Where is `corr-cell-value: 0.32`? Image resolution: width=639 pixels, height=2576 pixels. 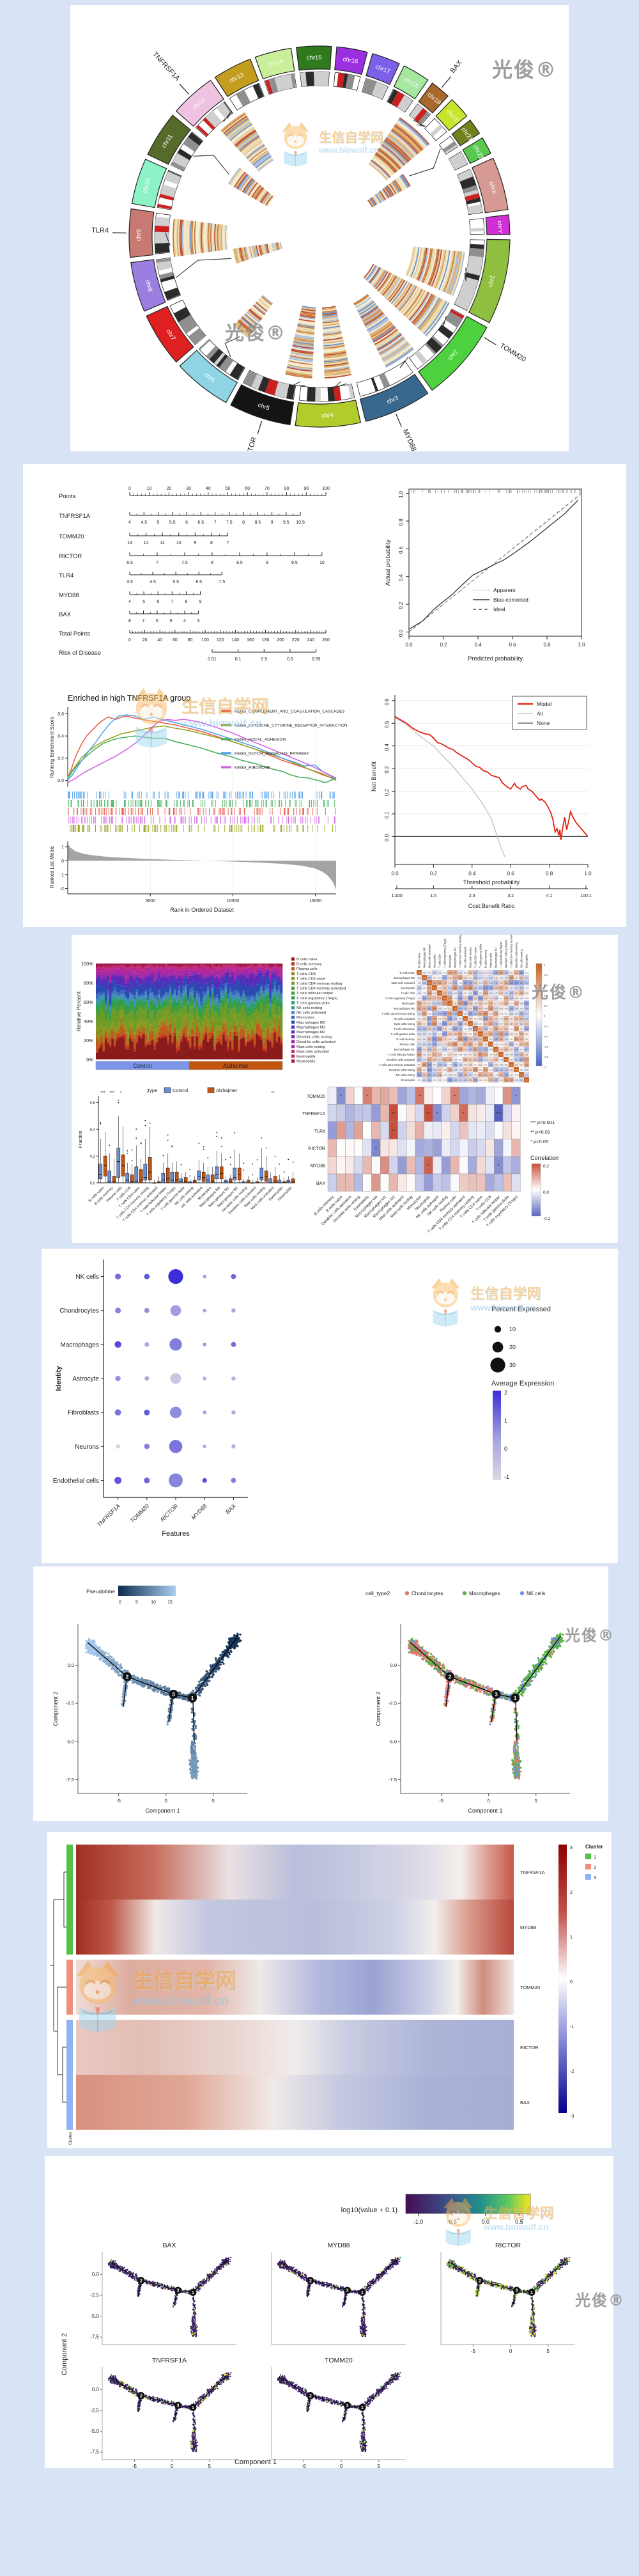 corr-cell-value: 0.32 is located at coordinates (470, 1044).